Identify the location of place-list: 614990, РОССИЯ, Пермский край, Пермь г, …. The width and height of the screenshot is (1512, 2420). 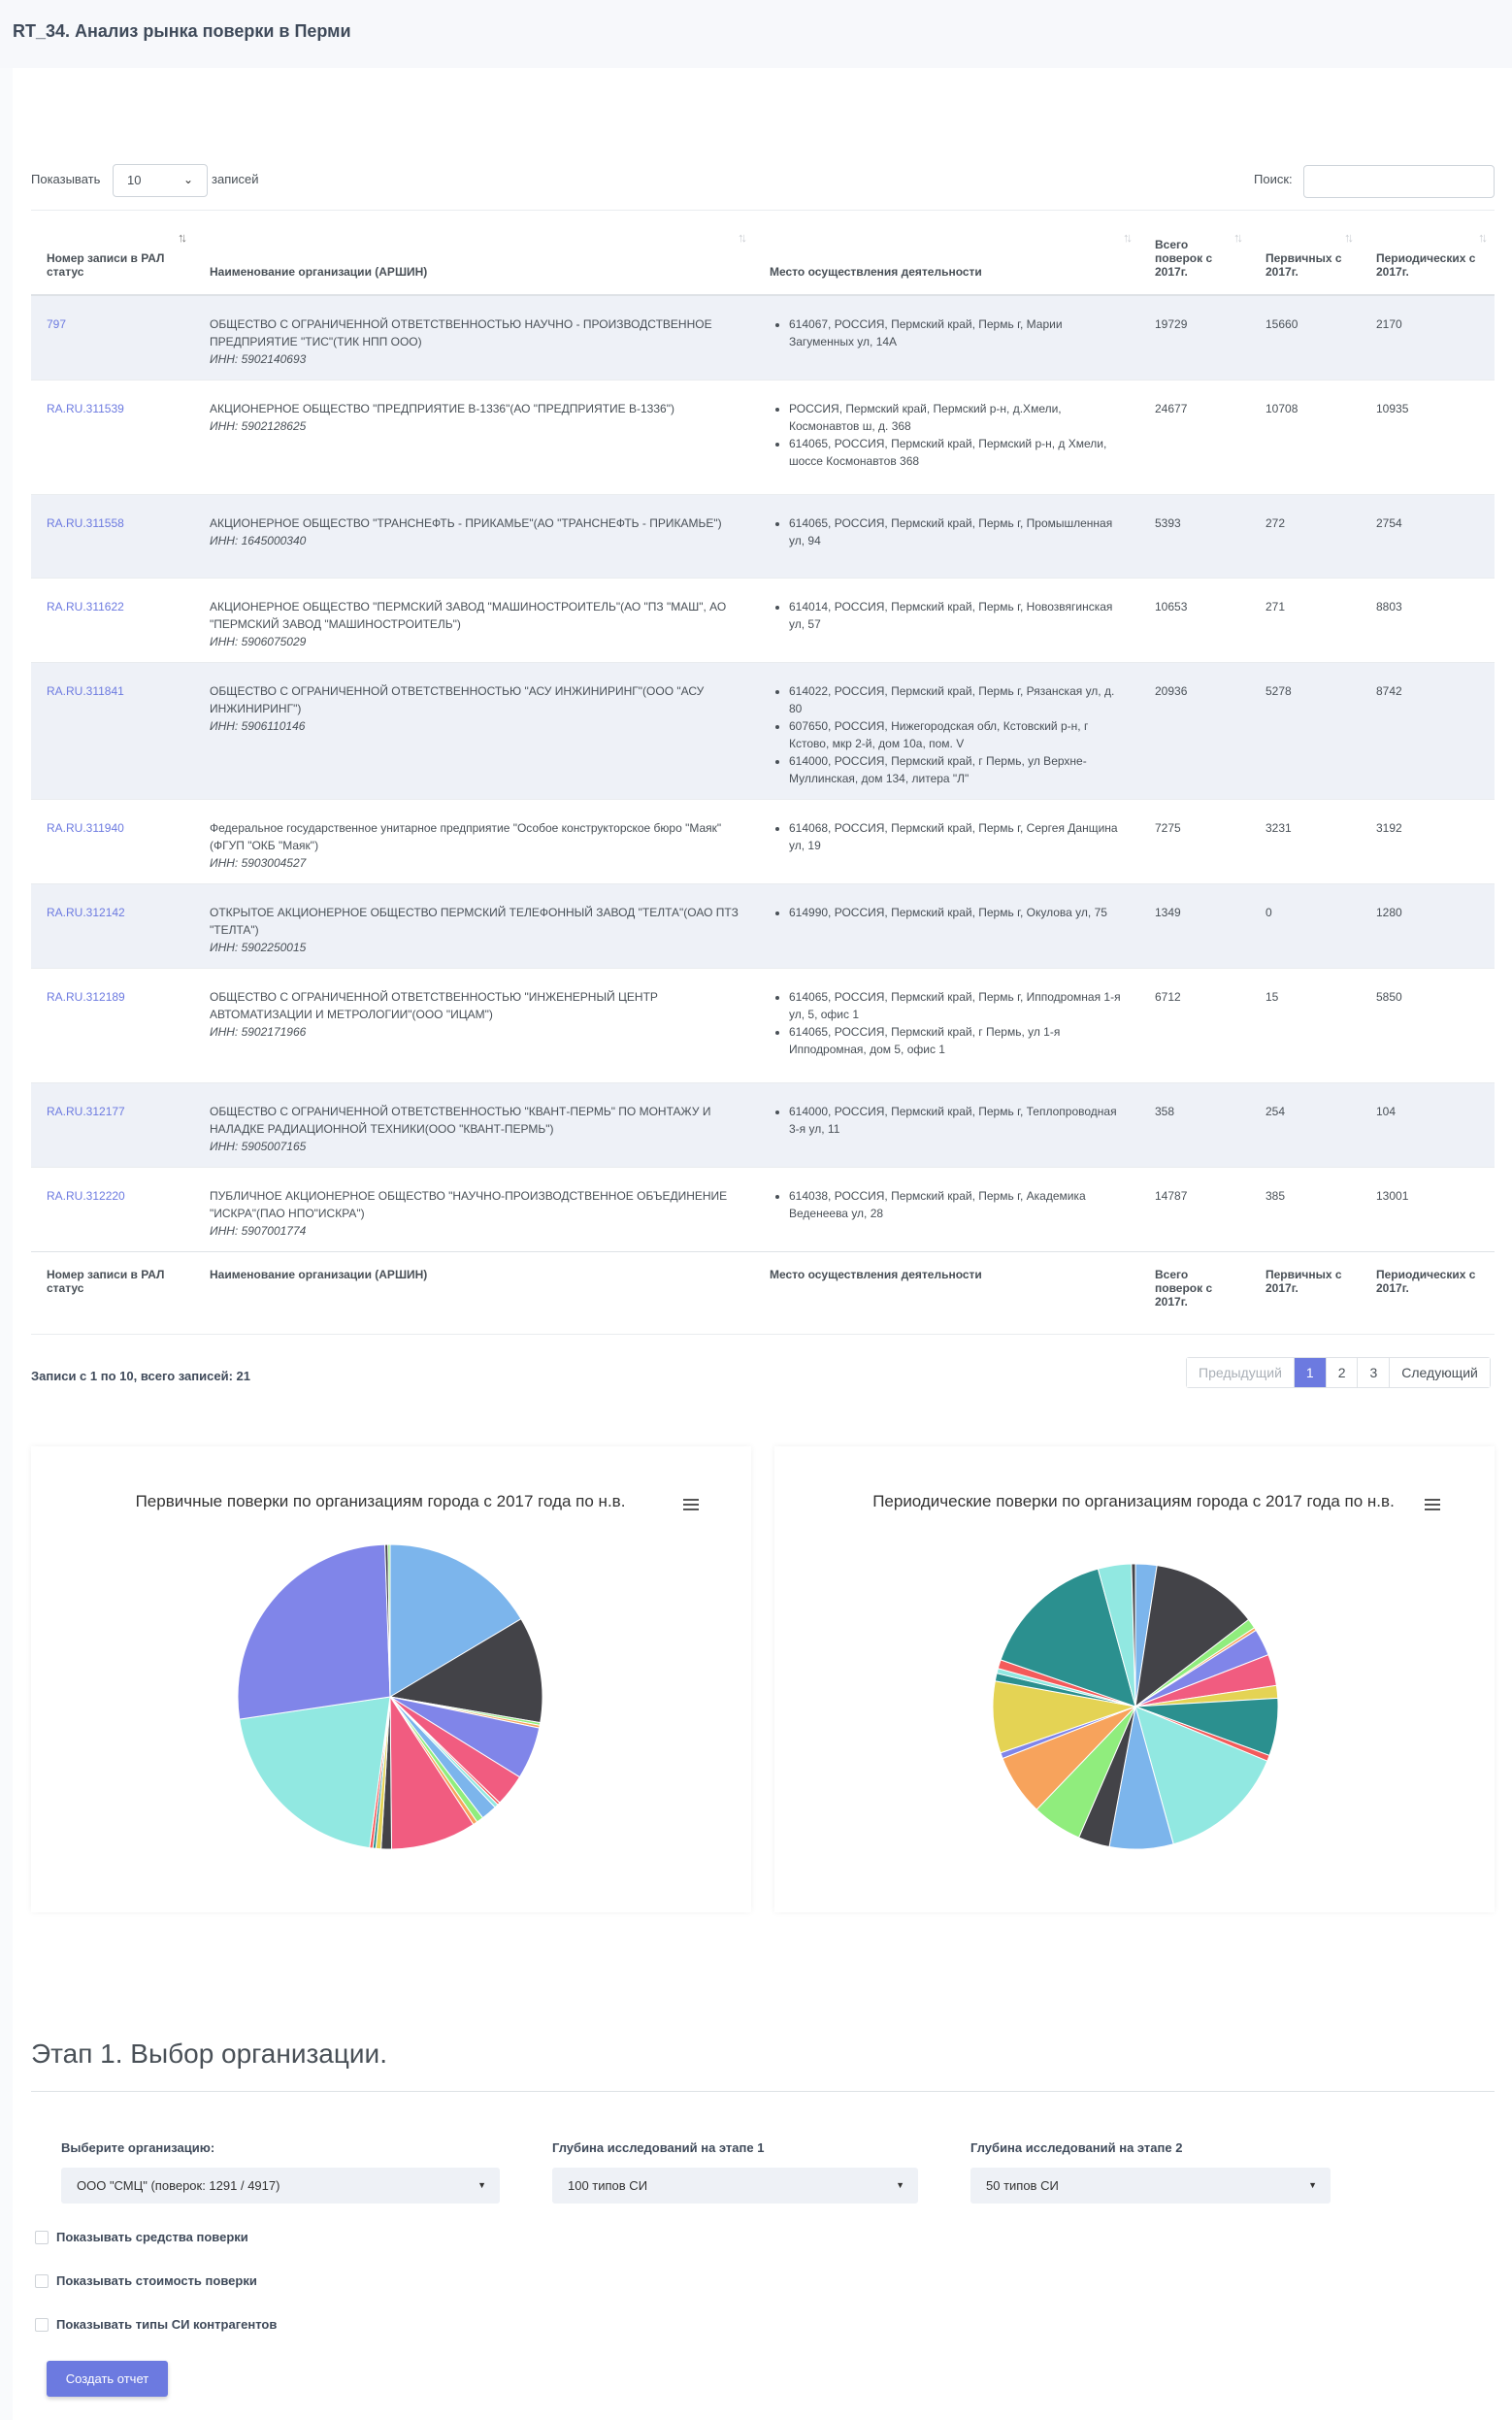
(947, 912).